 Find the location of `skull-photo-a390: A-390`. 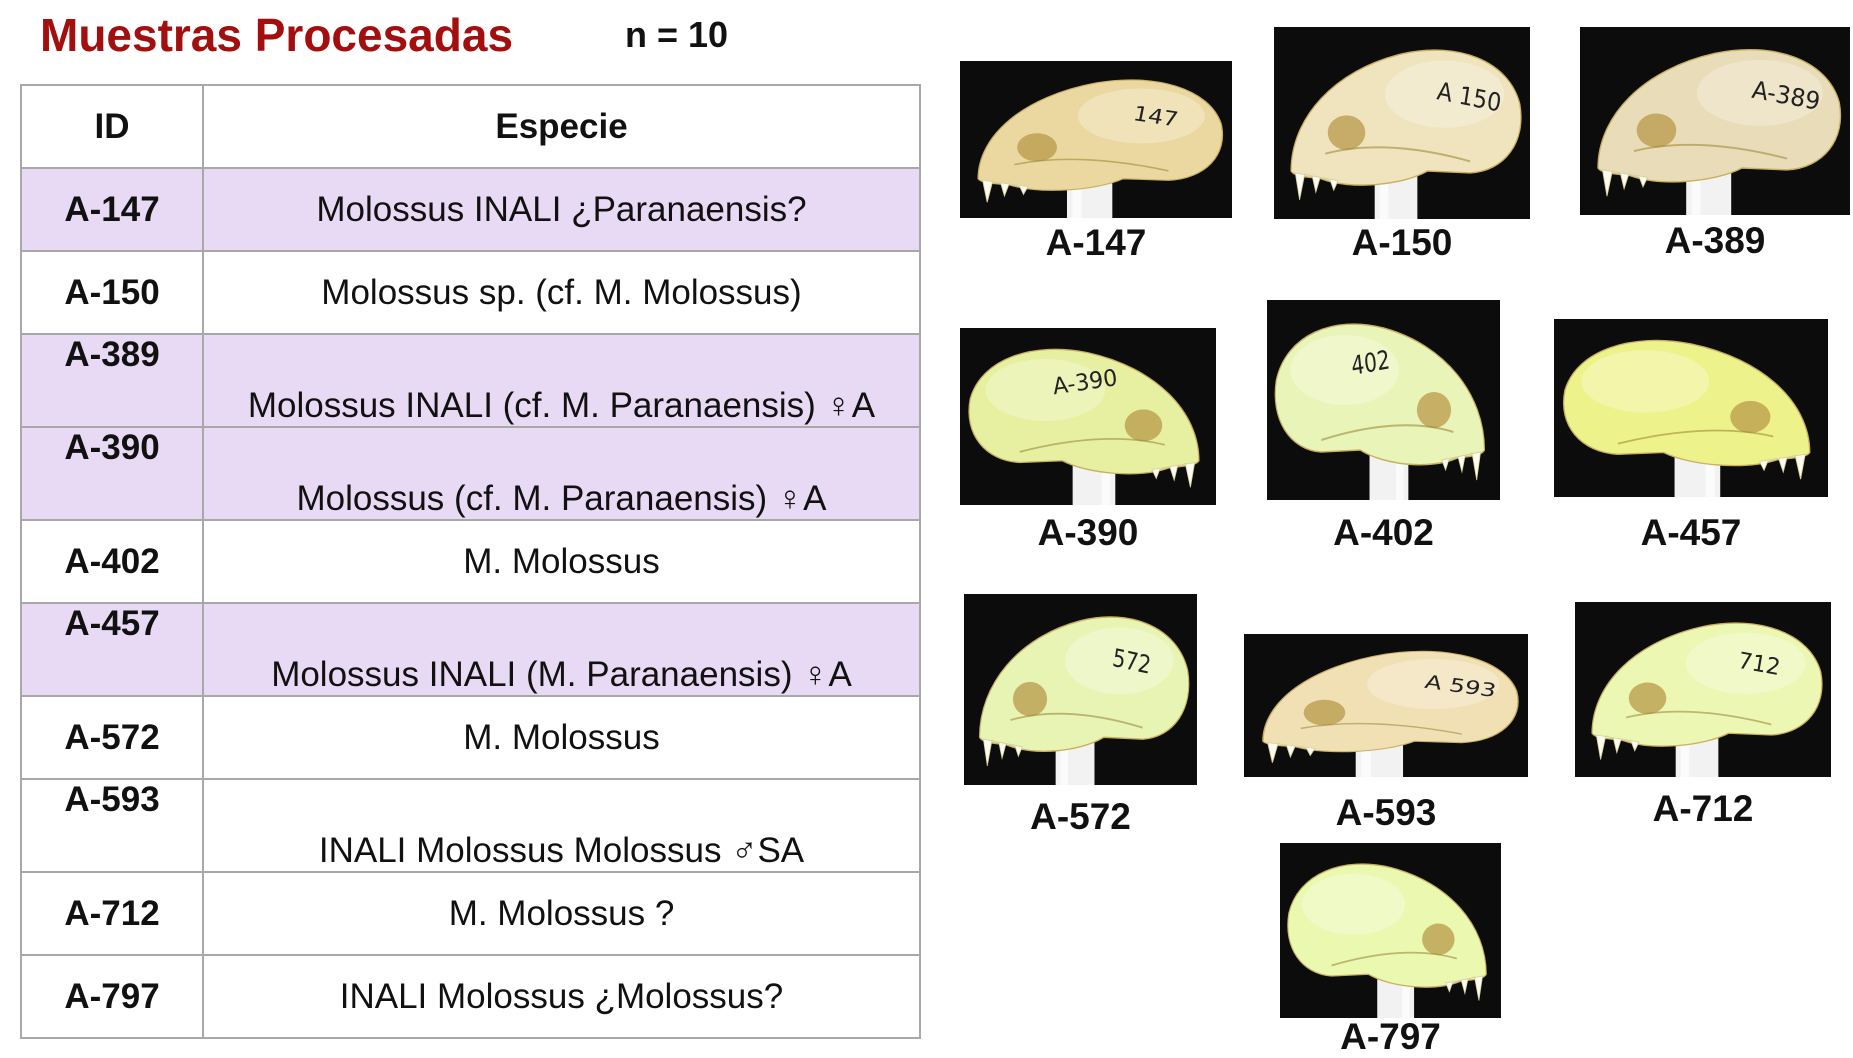

skull-photo-a390: A-390 is located at coordinates (1088, 416).